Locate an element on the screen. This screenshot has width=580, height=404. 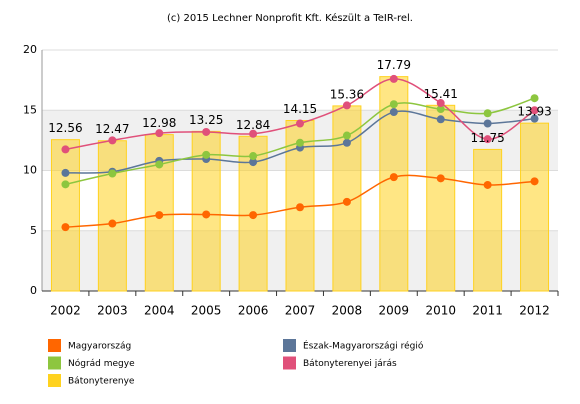
data-label: 15.41 is located at coordinates (441, 94).